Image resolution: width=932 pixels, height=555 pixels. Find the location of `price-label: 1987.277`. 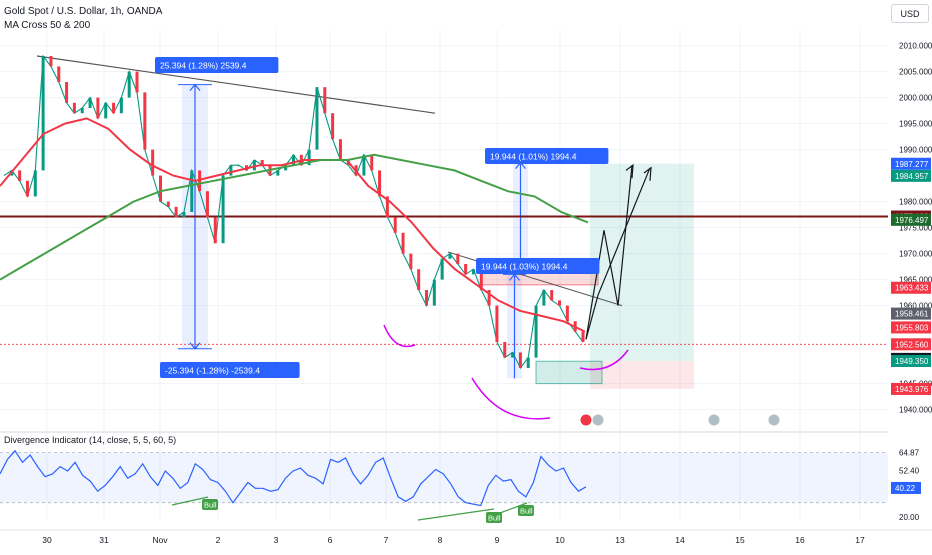

price-label: 1987.277 is located at coordinates (912, 164).